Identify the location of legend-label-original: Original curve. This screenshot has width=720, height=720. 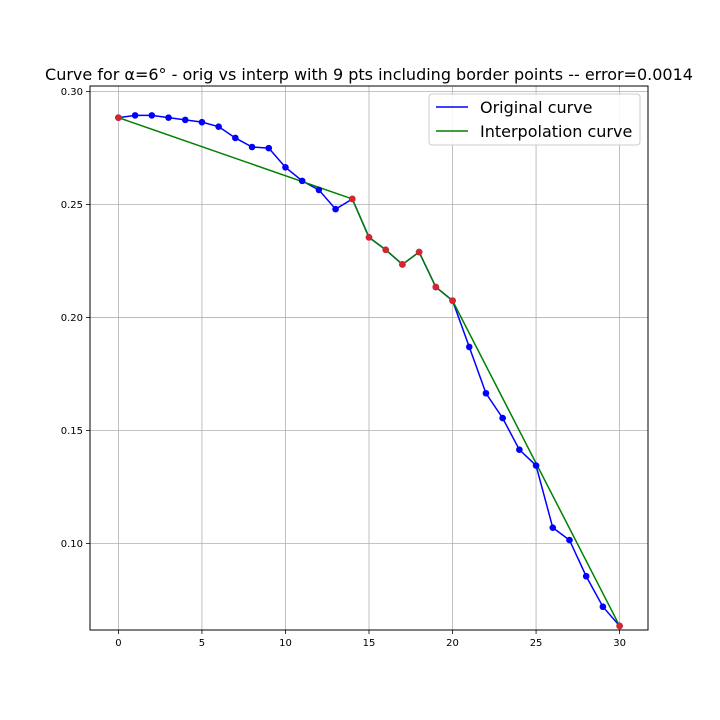
(536, 107).